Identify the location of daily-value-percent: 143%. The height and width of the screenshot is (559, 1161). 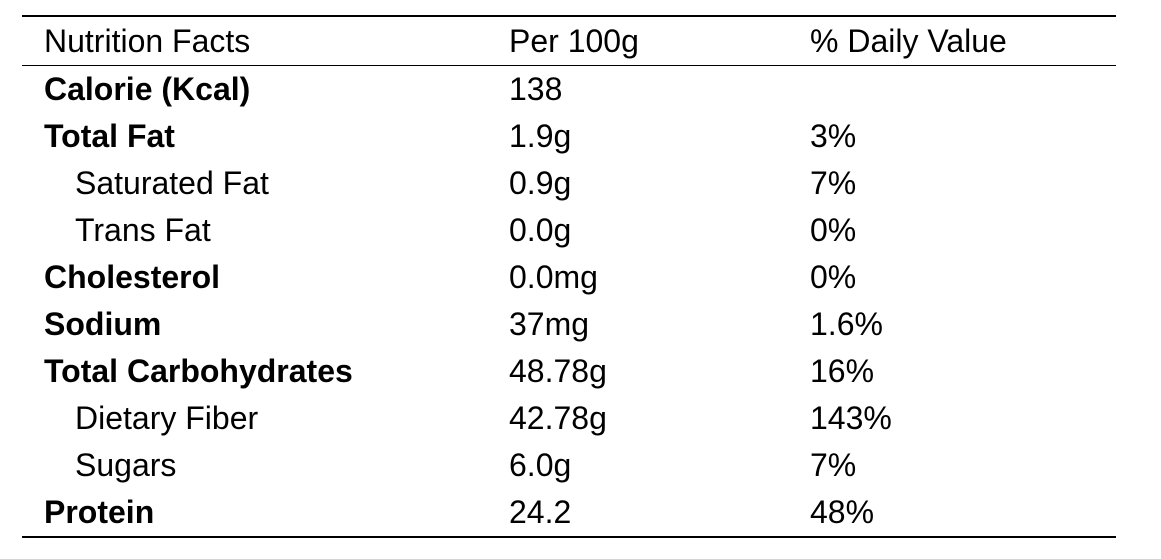
(851, 418).